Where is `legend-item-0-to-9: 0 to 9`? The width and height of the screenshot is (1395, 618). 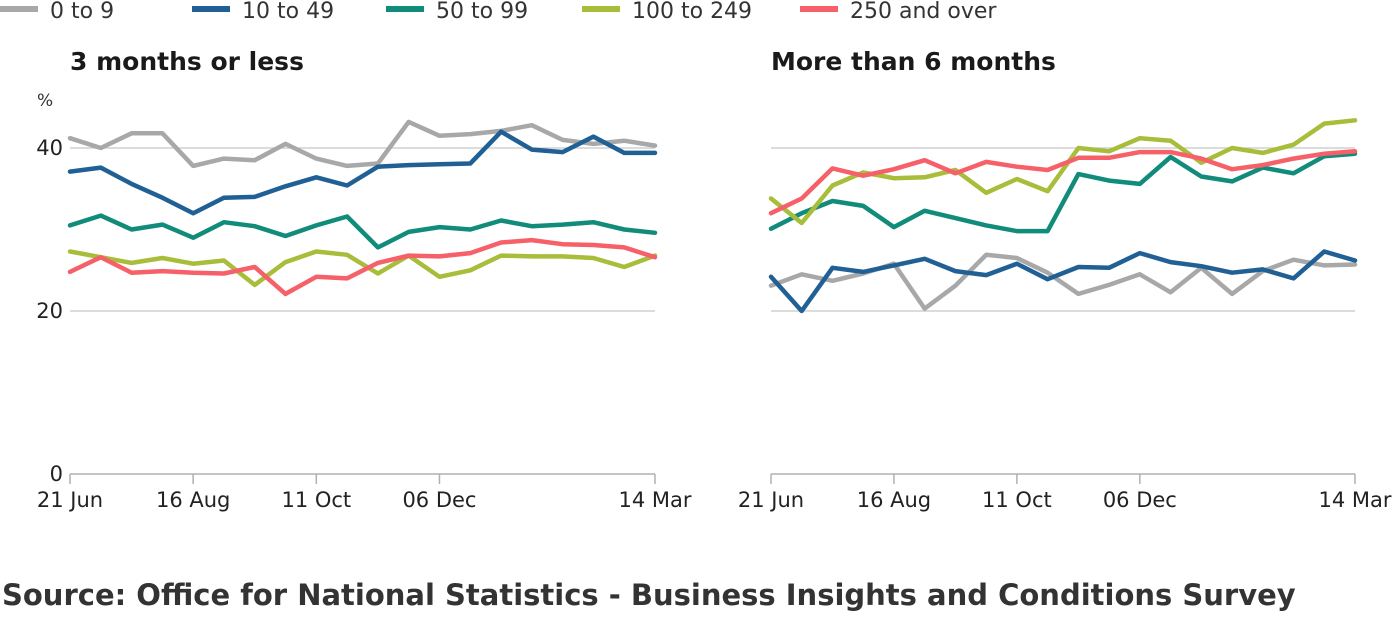
legend-item-0-to-9: 0 to 9 is located at coordinates (57, 12).